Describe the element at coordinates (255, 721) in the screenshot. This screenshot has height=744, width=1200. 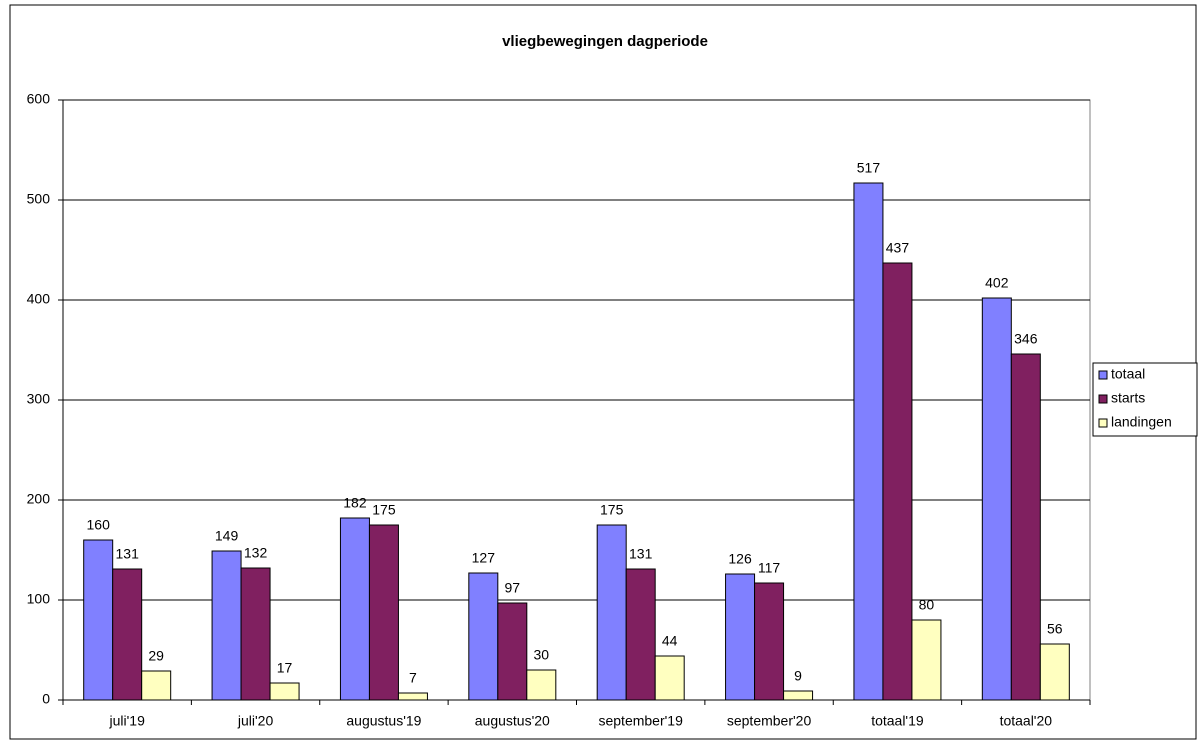
I see `x-tick-label: juli'20` at that location.